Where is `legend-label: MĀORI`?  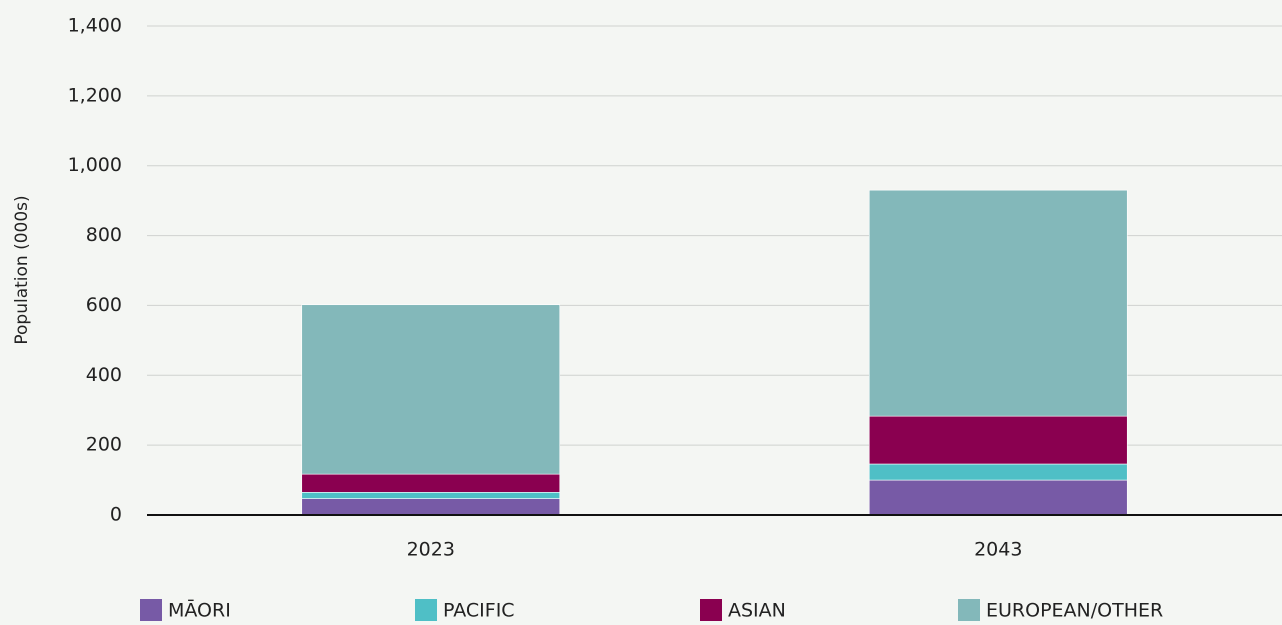
legend-label: MĀORI is located at coordinates (199, 610).